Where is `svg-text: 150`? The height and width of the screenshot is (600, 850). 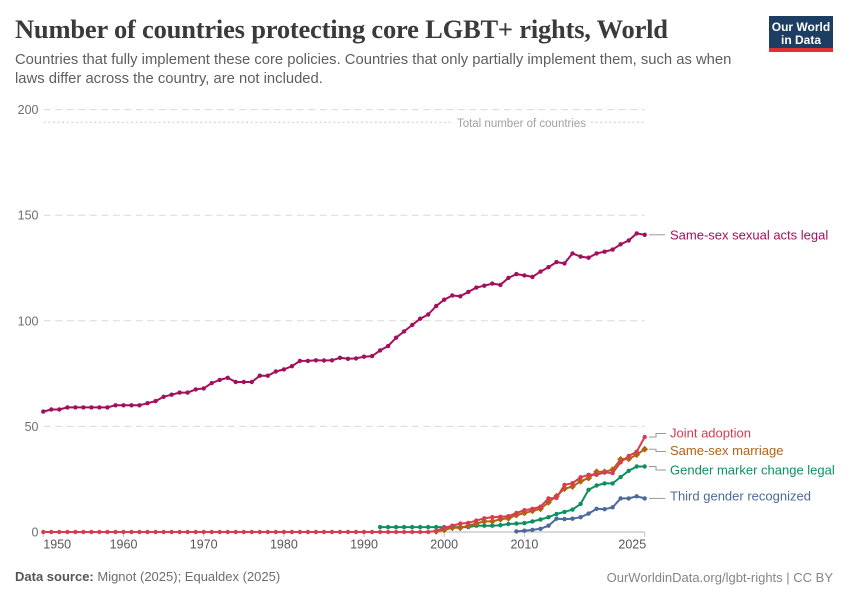 svg-text: 150 is located at coordinates (28, 216).